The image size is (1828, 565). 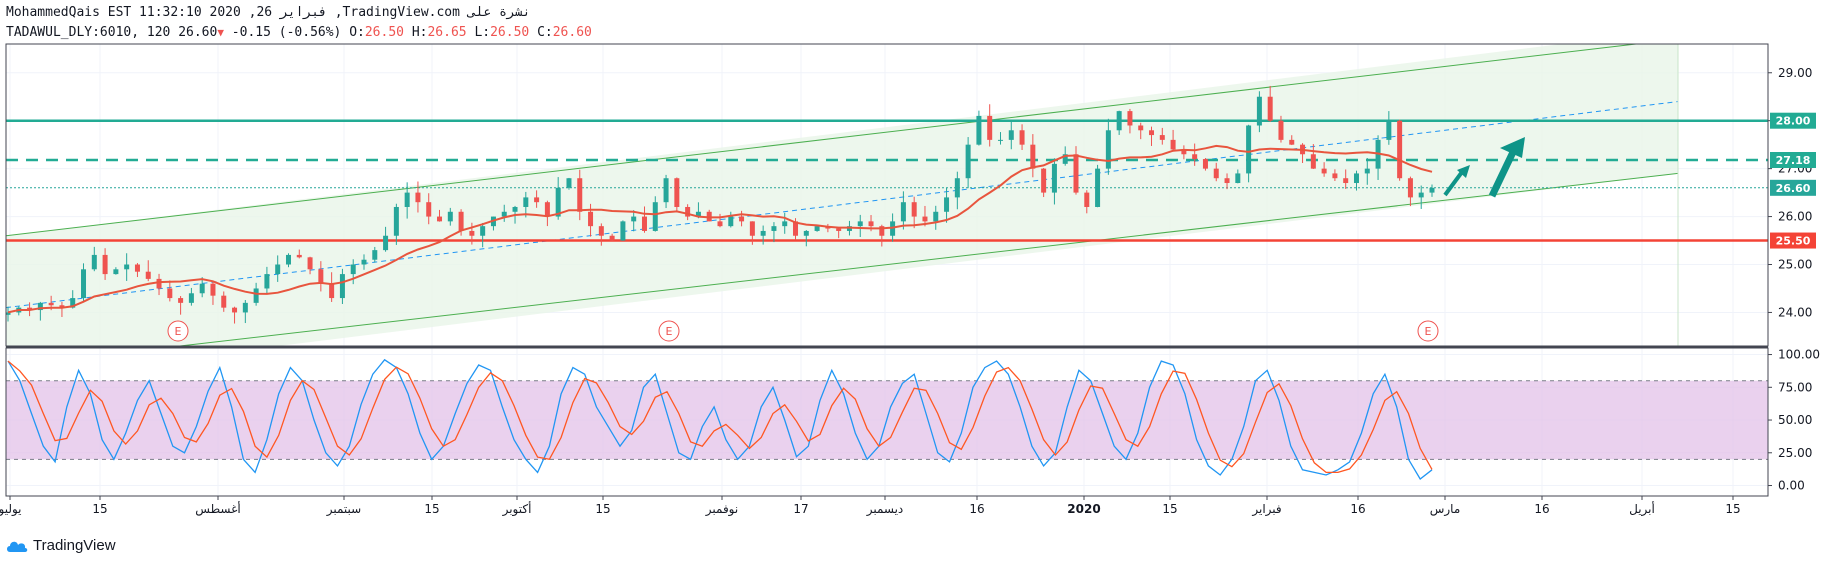 What do you see at coordinates (1266, 509) in the screenshot?
I see `time-tick-label: فبراير` at bounding box center [1266, 509].